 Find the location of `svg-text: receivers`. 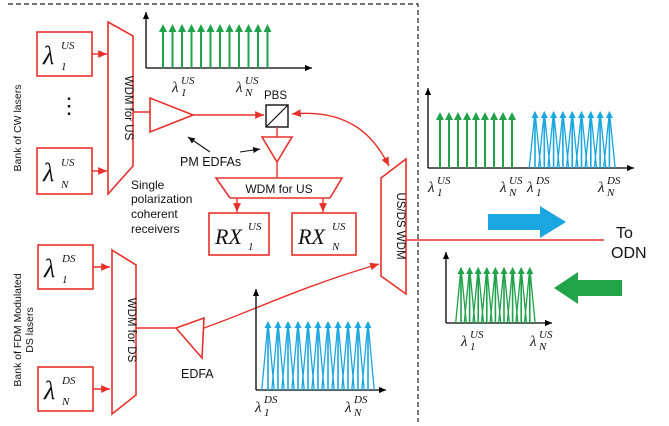

svg-text: receivers is located at coordinates (155, 229).